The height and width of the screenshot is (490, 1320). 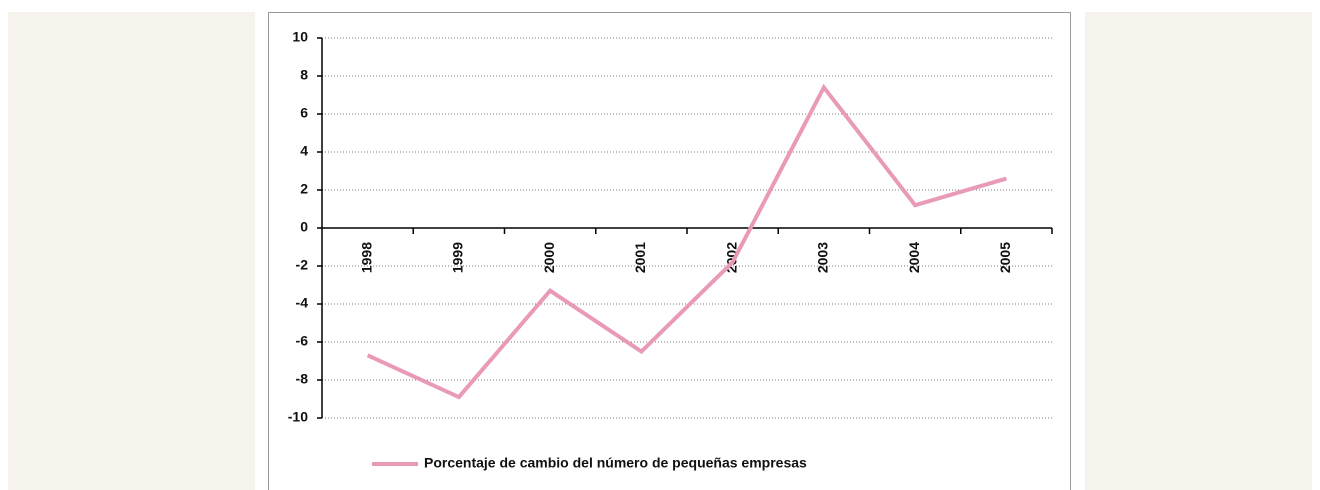 I want to click on x-tick-label: 2004, so click(x=914, y=257).